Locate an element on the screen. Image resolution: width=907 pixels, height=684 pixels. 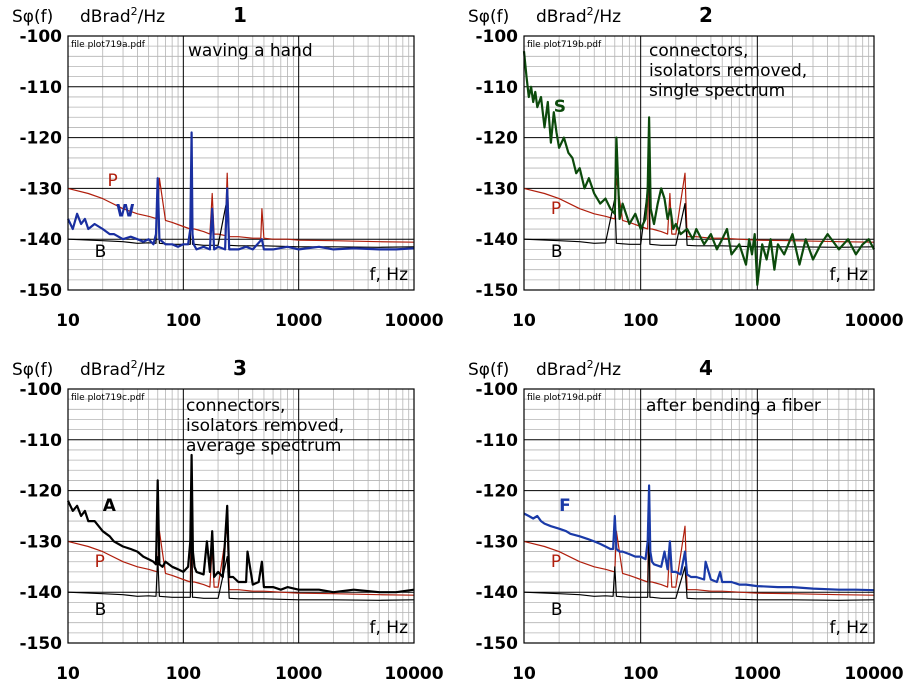
file-label: file plot719c.pdf is located at coordinates (108, 398).